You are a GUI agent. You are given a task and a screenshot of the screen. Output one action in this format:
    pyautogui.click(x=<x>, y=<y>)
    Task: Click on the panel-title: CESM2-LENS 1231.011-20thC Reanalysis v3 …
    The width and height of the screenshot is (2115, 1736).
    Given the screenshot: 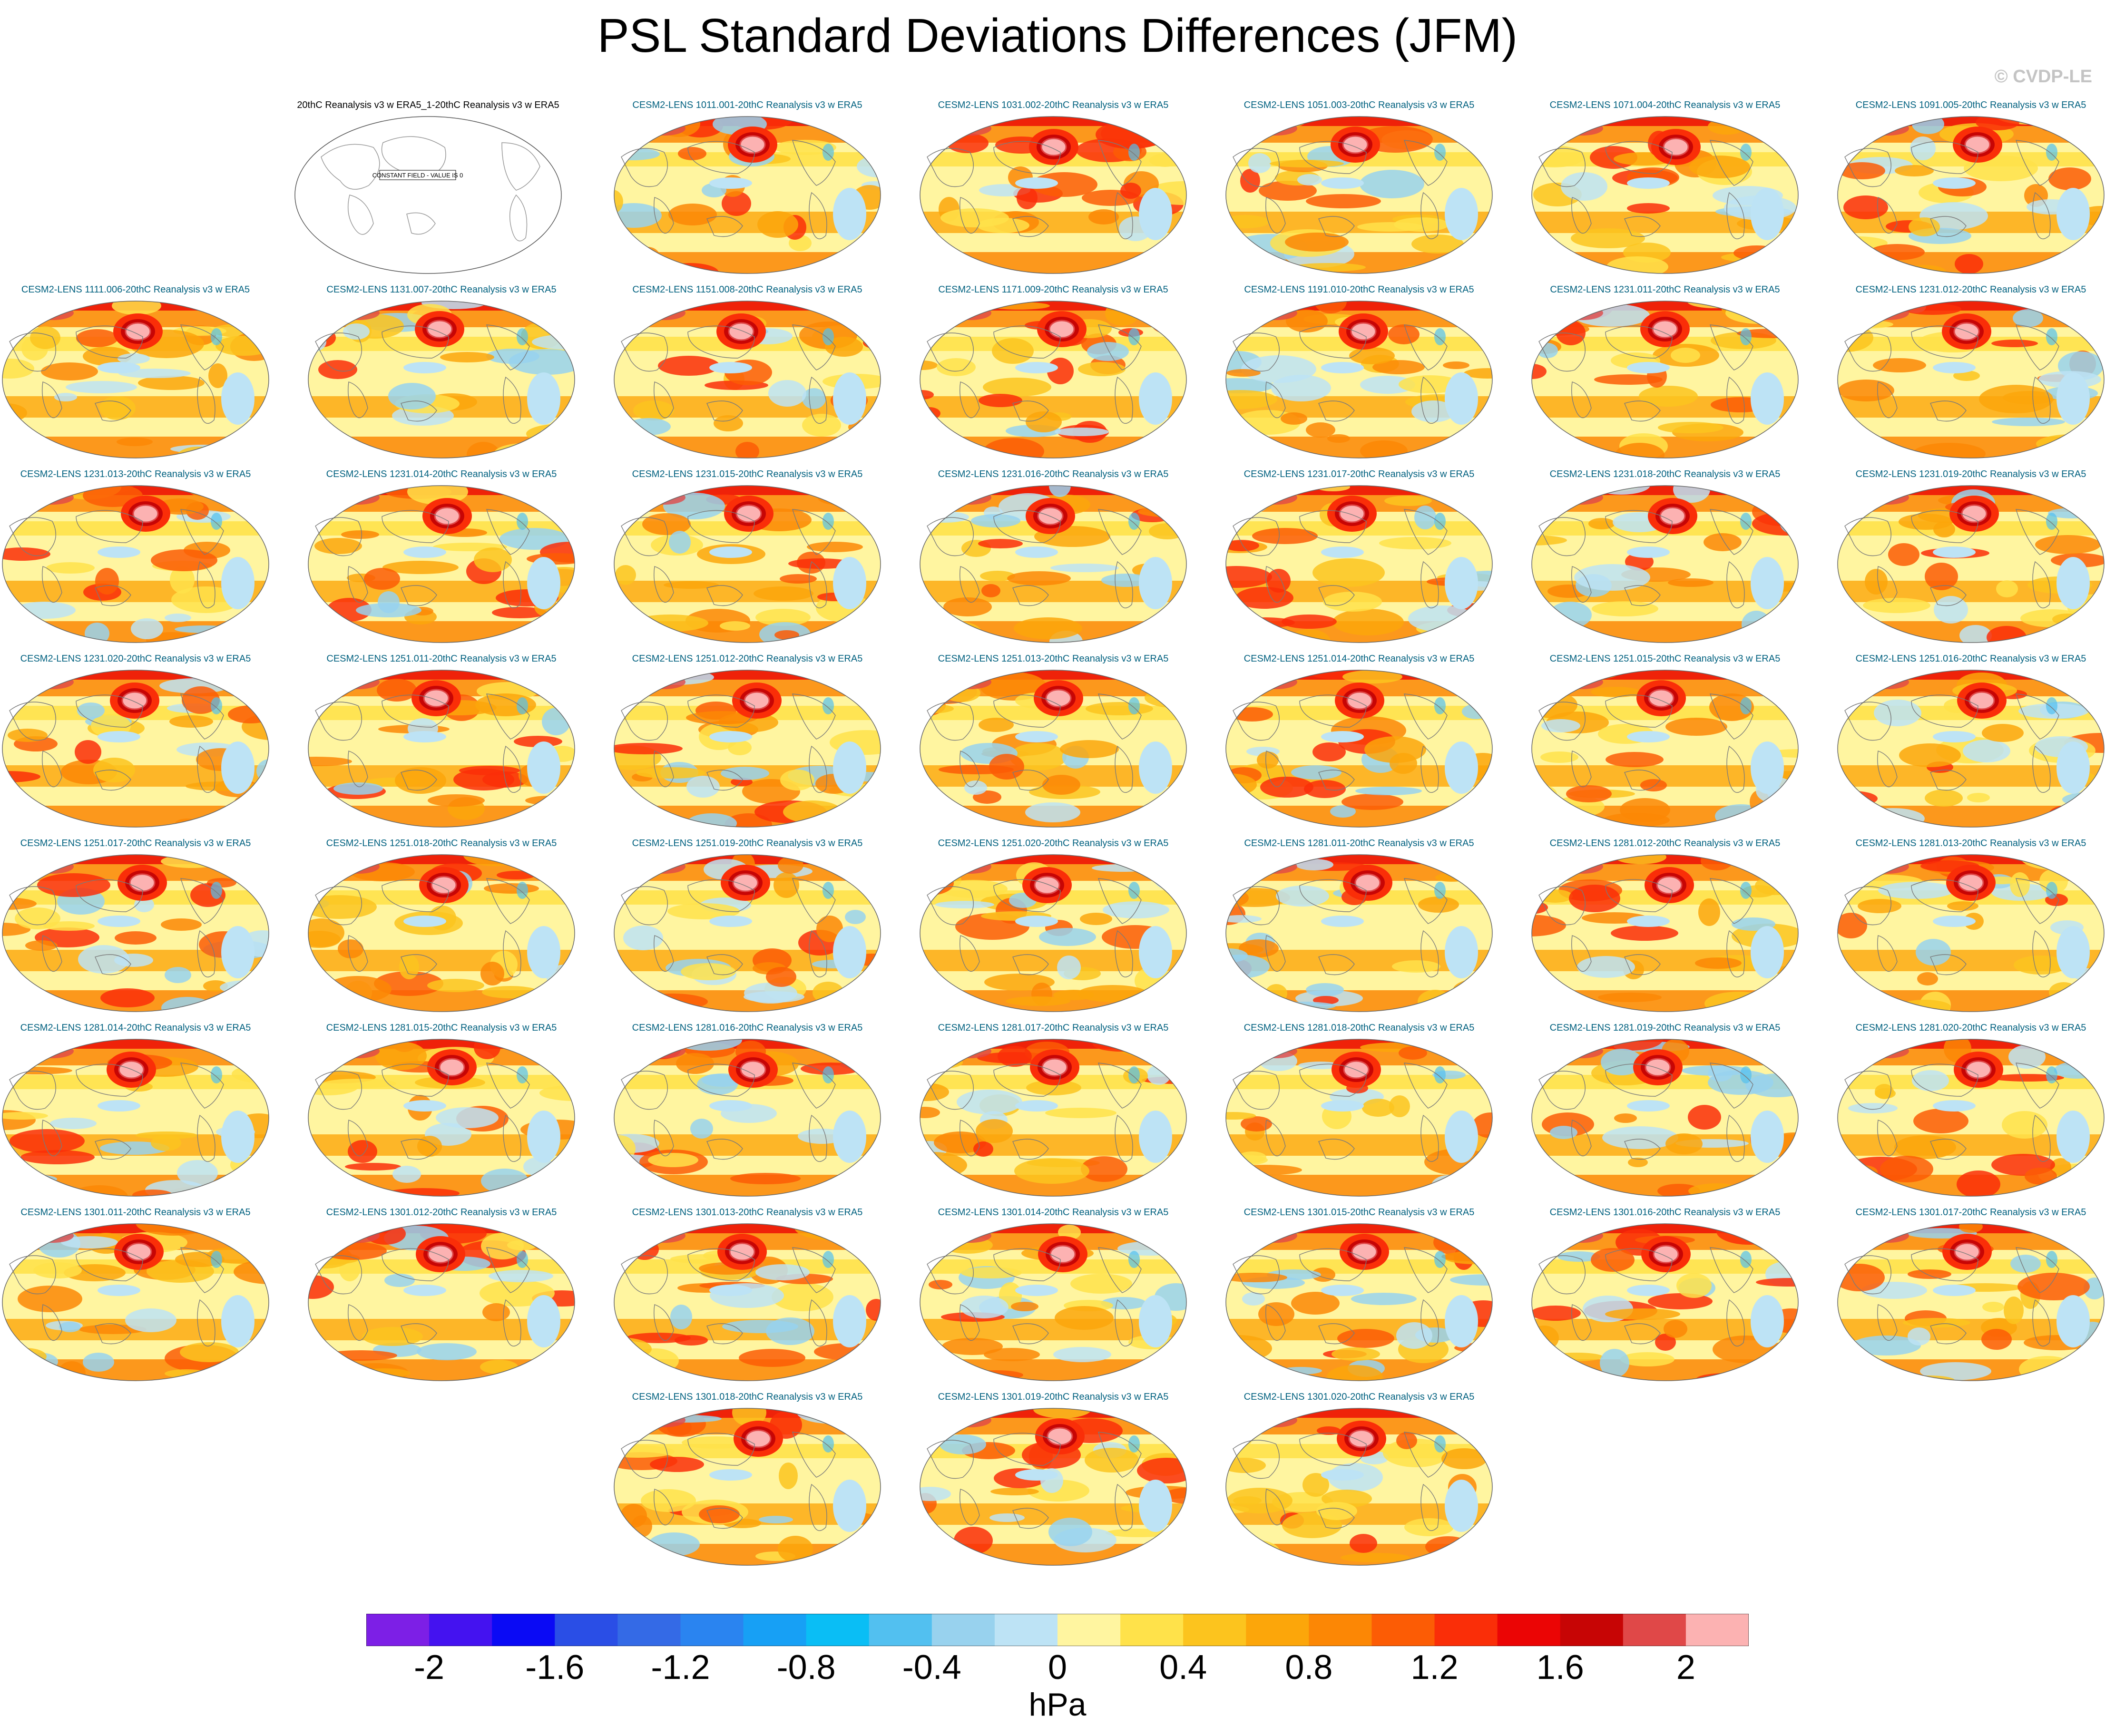 What is the action you would take?
    pyautogui.click(x=1665, y=290)
    